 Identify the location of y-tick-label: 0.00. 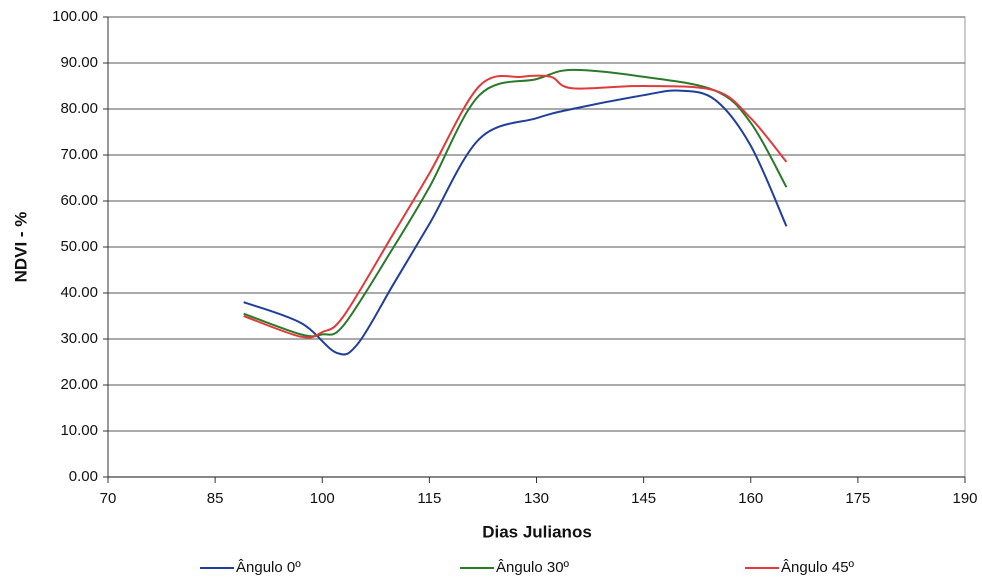
(83, 476).